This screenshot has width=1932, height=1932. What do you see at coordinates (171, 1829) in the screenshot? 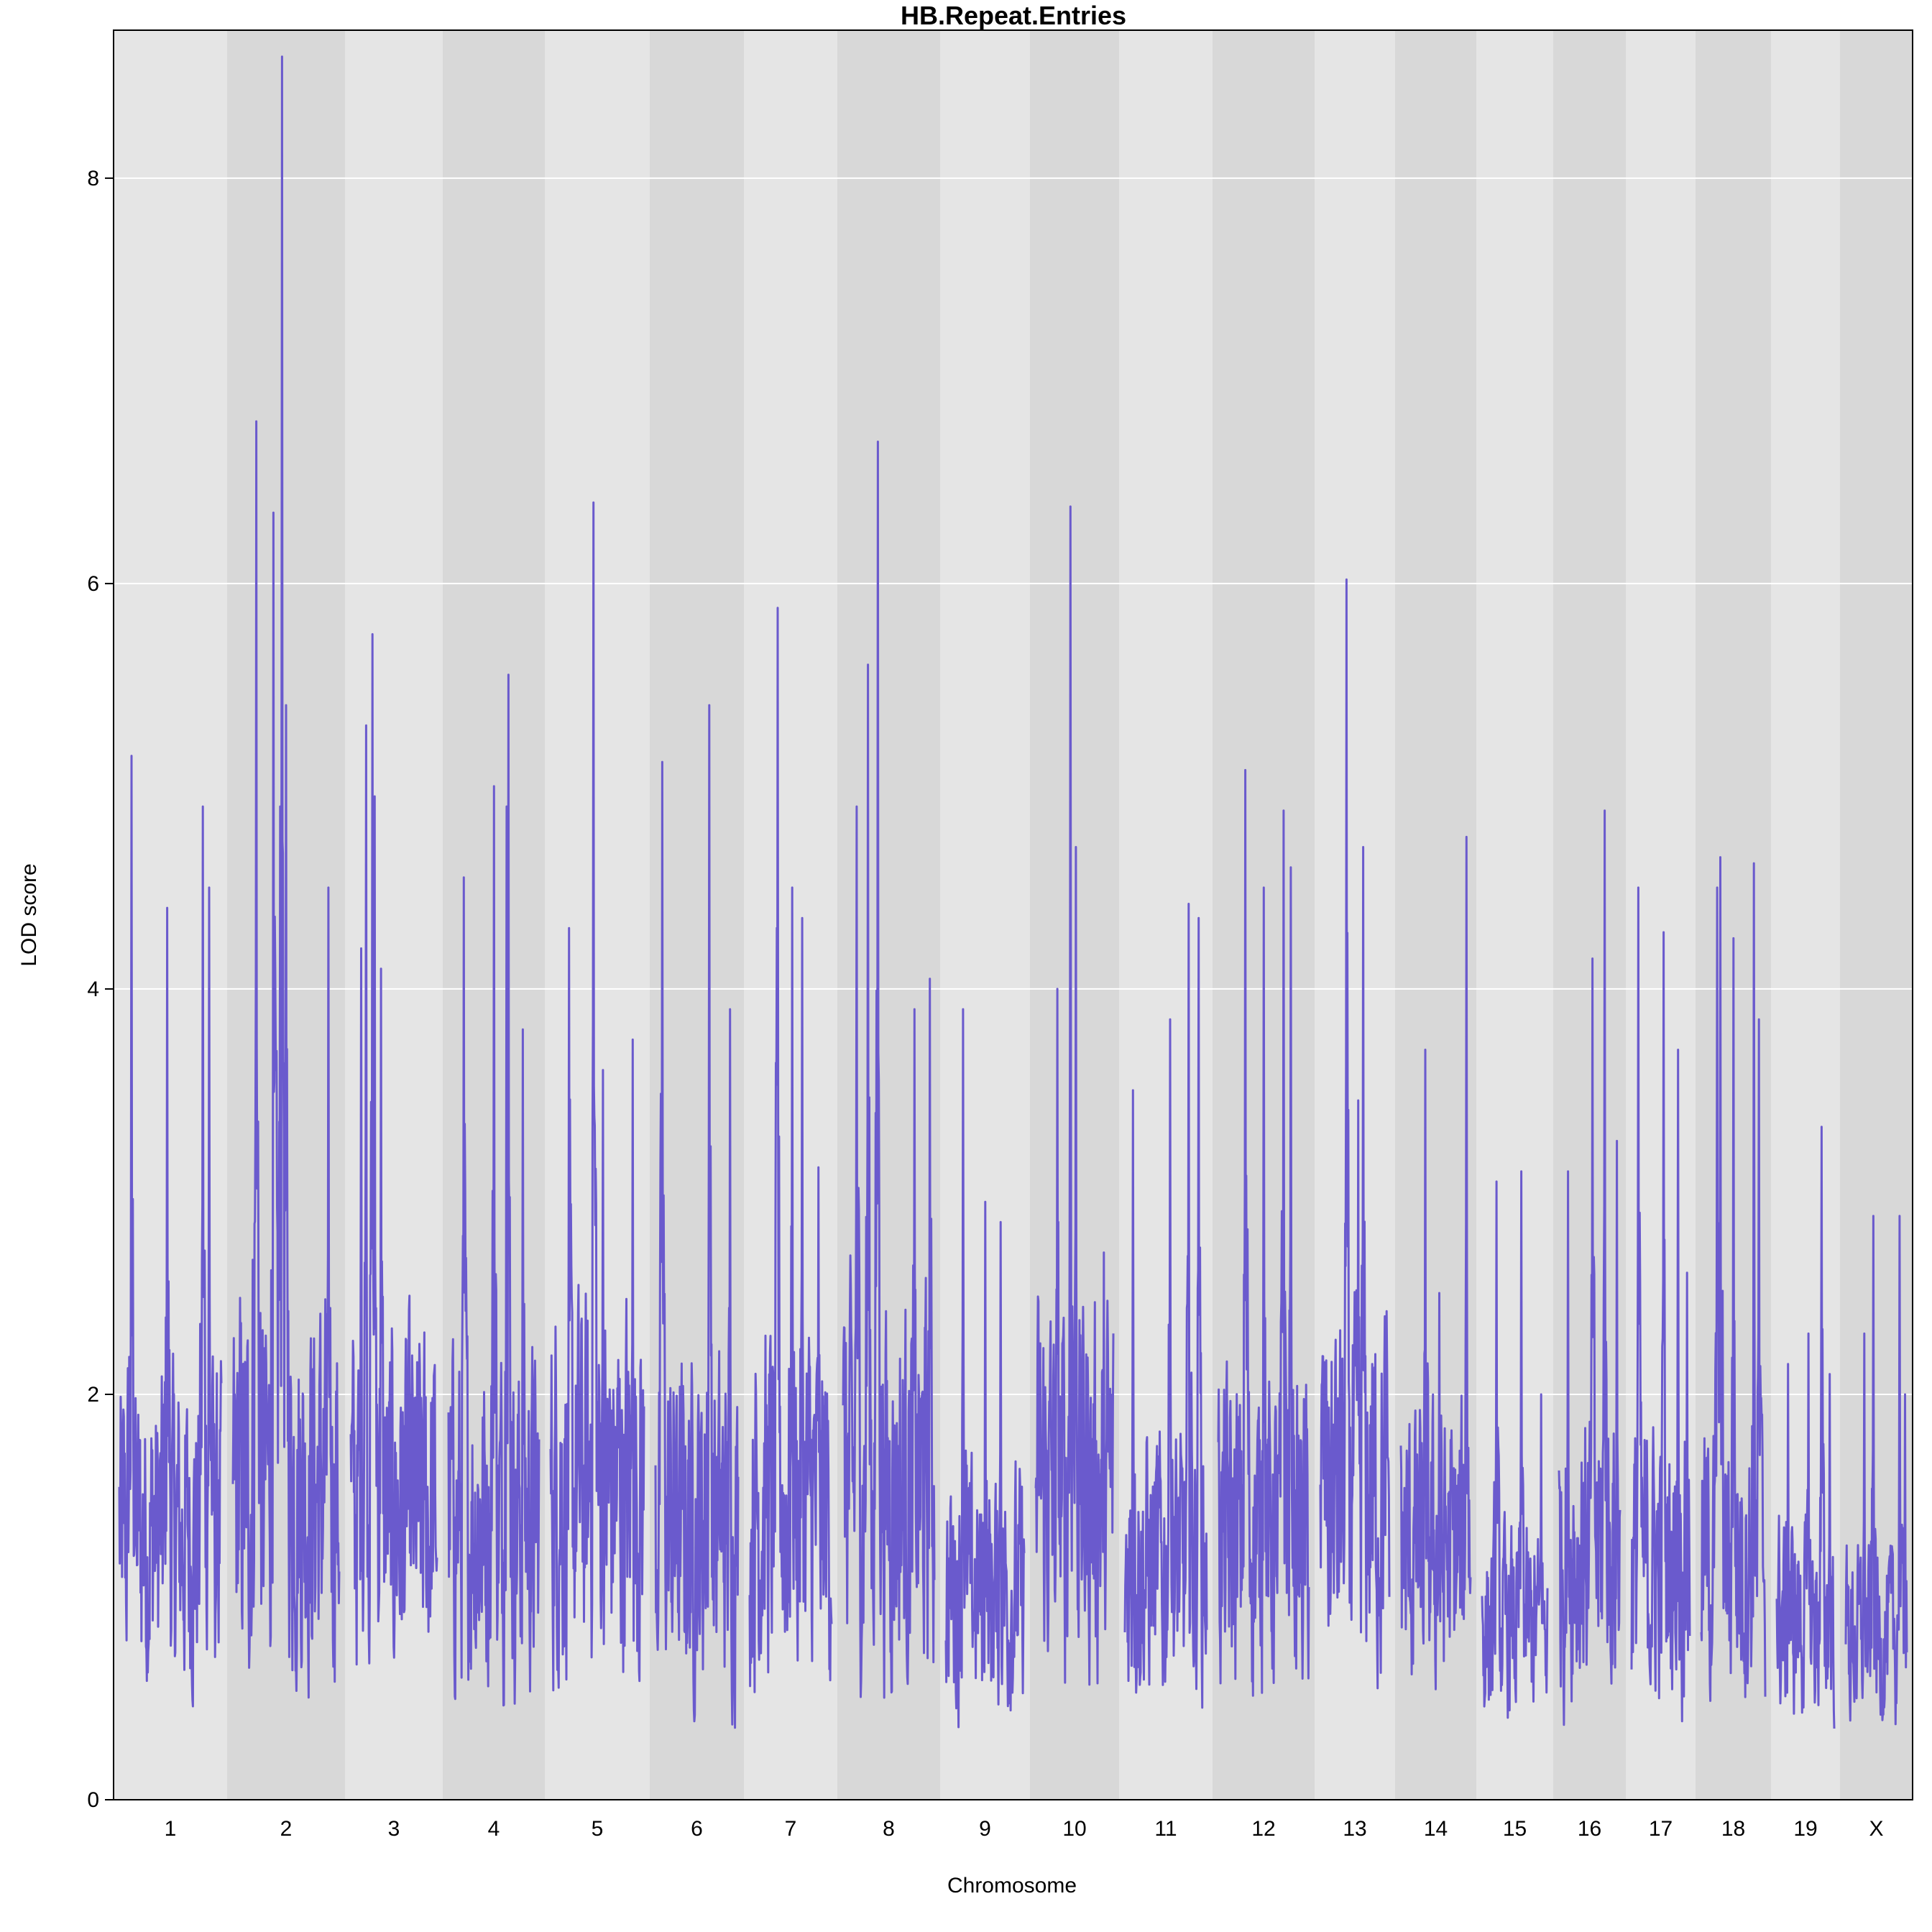
I see `x-tick-label-chr-1: 1` at bounding box center [171, 1829].